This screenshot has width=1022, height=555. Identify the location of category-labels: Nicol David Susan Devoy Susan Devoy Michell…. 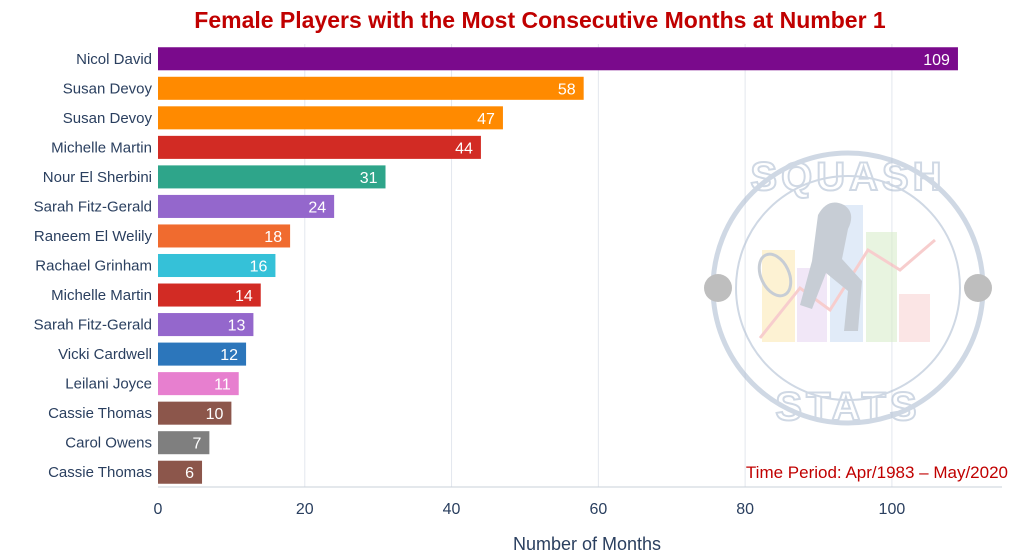
(93, 266).